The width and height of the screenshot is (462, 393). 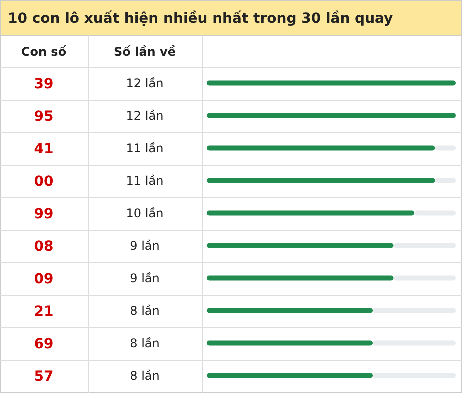 What do you see at coordinates (44, 214) in the screenshot?
I see `y-tick-label: 99` at bounding box center [44, 214].